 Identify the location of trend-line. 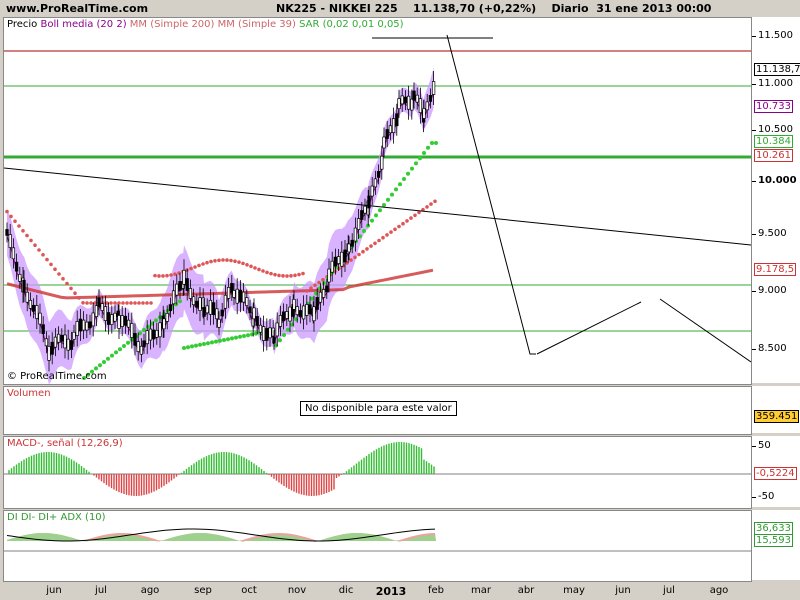
(377, 206).